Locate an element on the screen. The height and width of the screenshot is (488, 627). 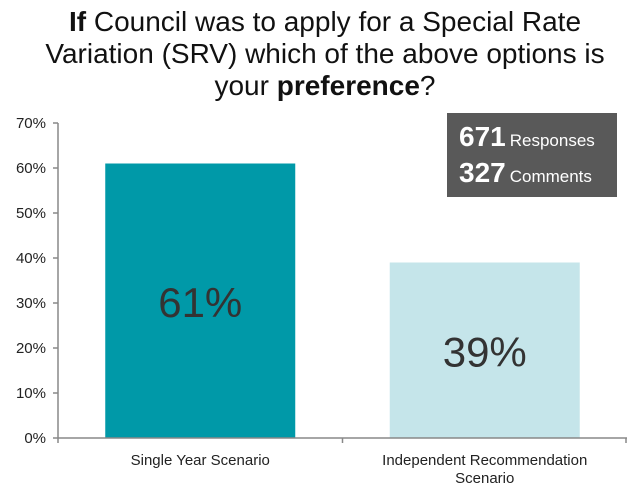
y-tick-label: 50% is located at coordinates (31, 213).